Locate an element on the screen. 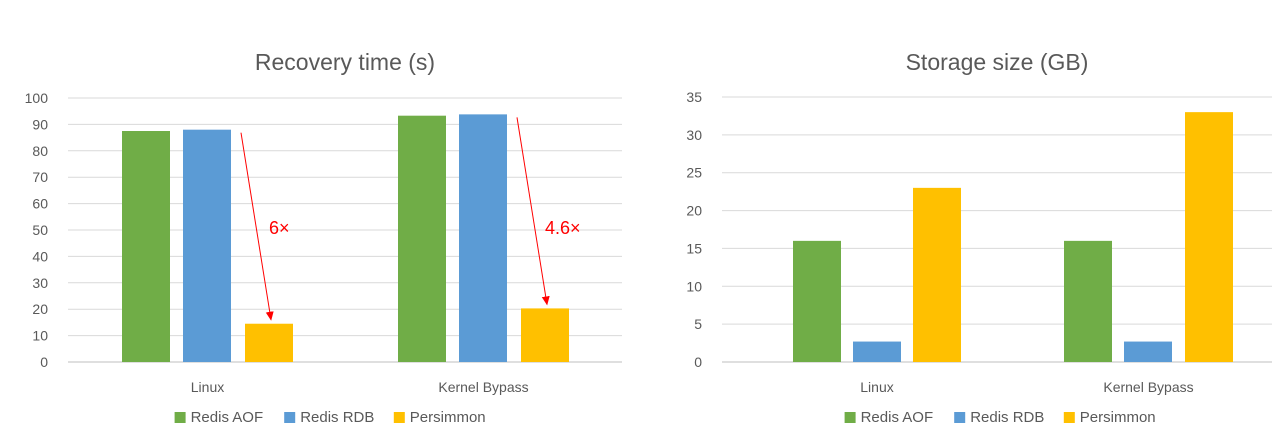 This screenshot has height=448, width=1288. y-tick-label: 90 is located at coordinates (40, 124).